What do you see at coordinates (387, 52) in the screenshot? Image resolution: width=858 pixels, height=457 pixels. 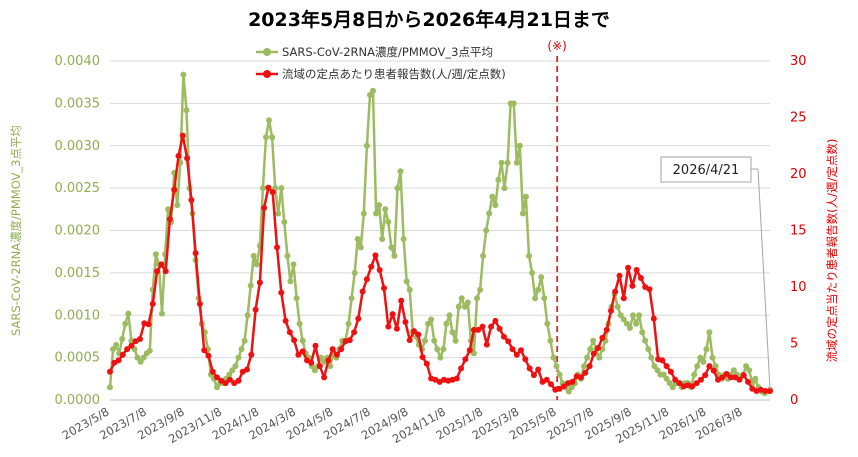 I see `legend-label-rna: SARS-CoV-2RNA濃度/PMMOV_3点平均` at bounding box center [387, 52].